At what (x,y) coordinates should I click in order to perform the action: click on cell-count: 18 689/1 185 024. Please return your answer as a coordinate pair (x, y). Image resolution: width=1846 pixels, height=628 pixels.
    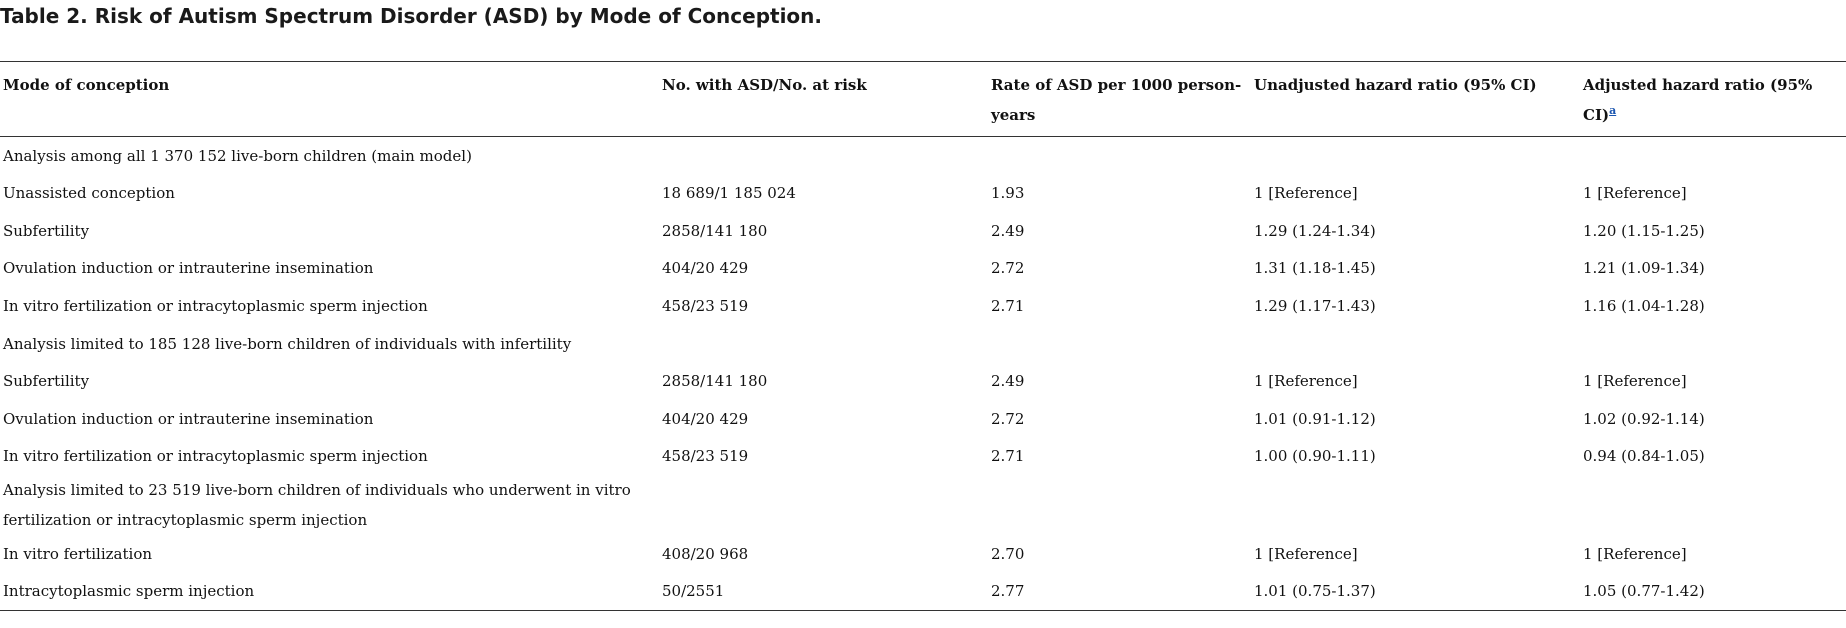
    Looking at the image, I should click on (729, 193).